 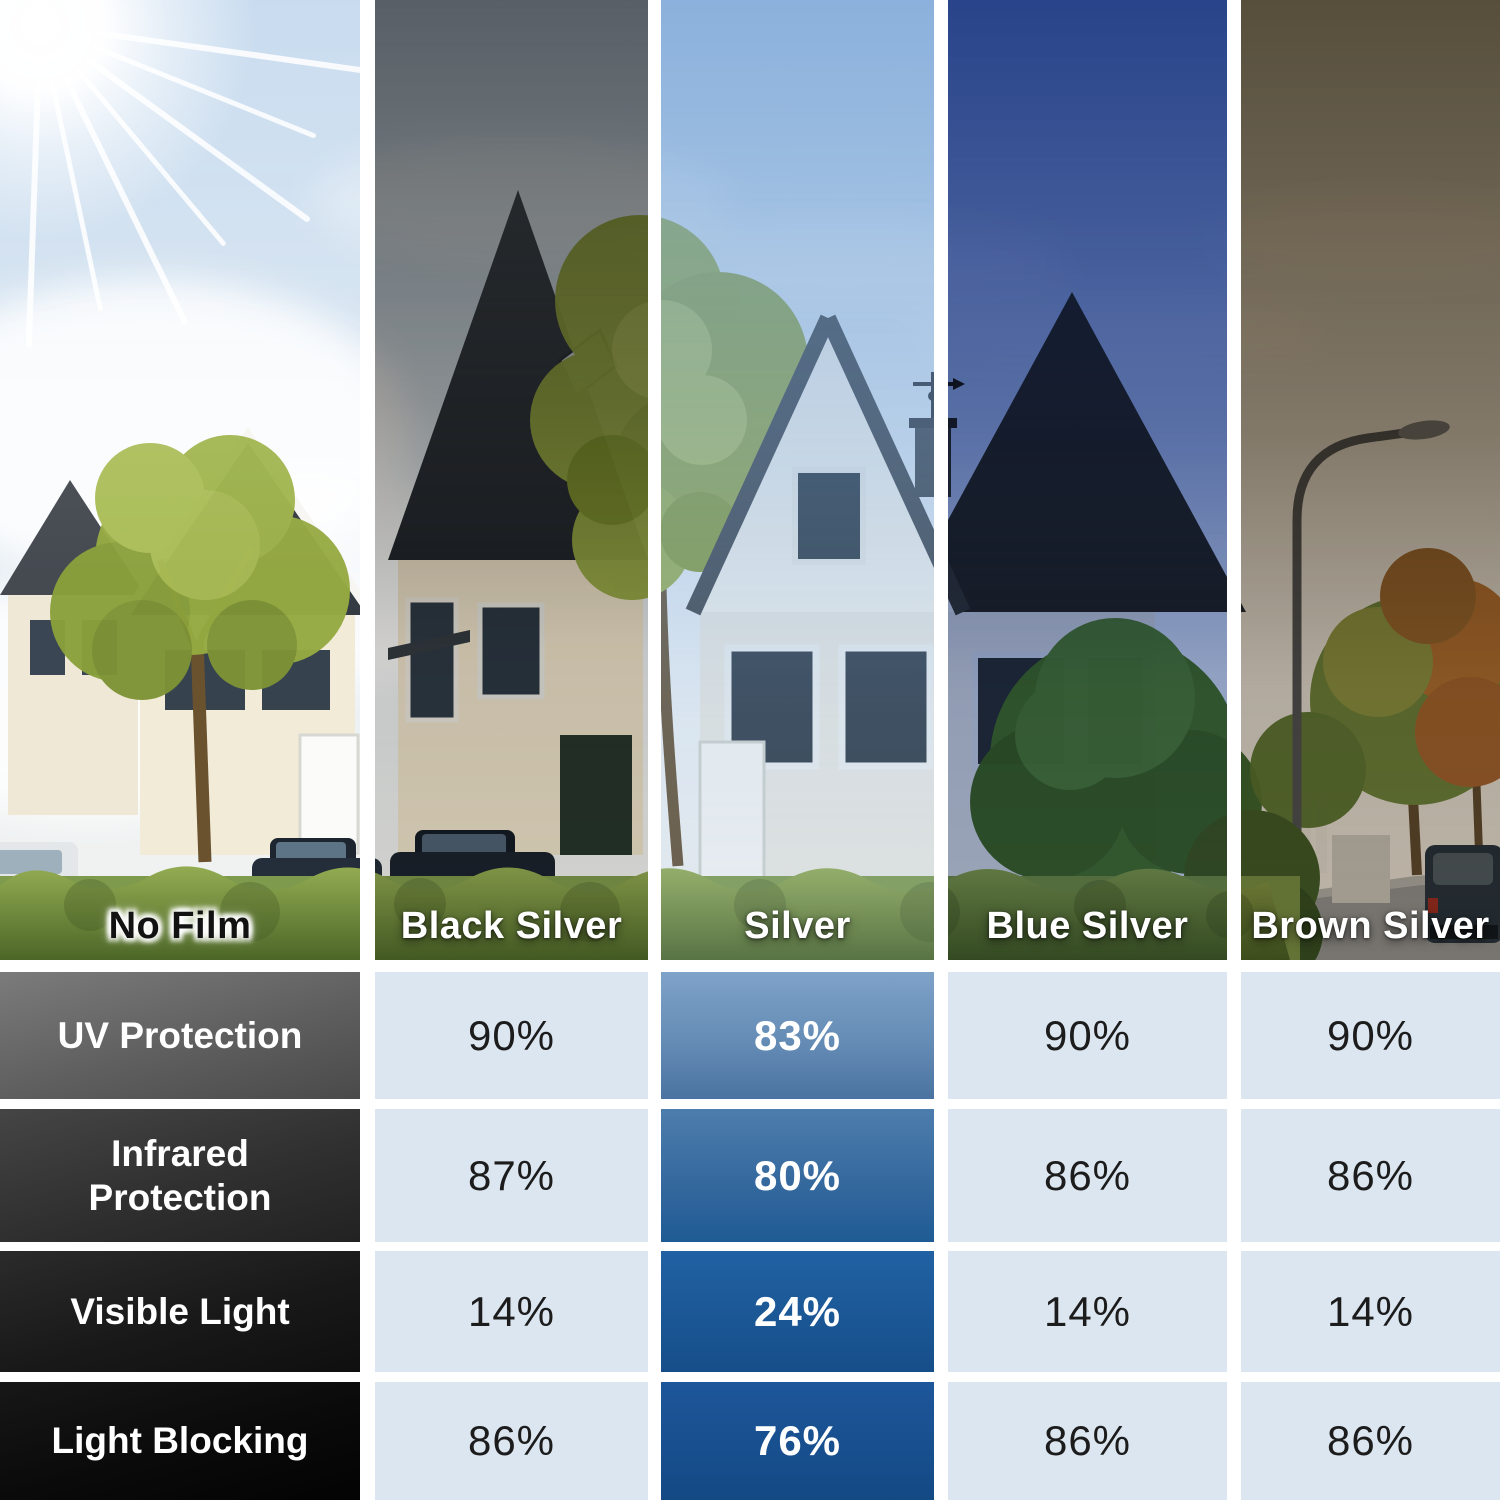 I want to click on scene-black-silver, so click(x=511, y=480).